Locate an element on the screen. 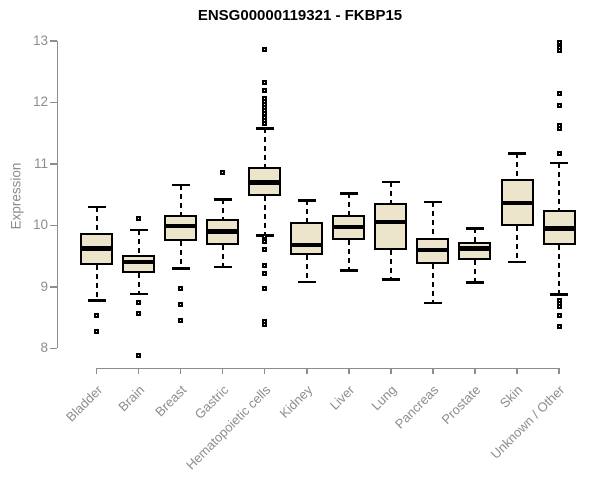 This screenshot has width=600, height=500. x-axis is located at coordinates (328, 368).